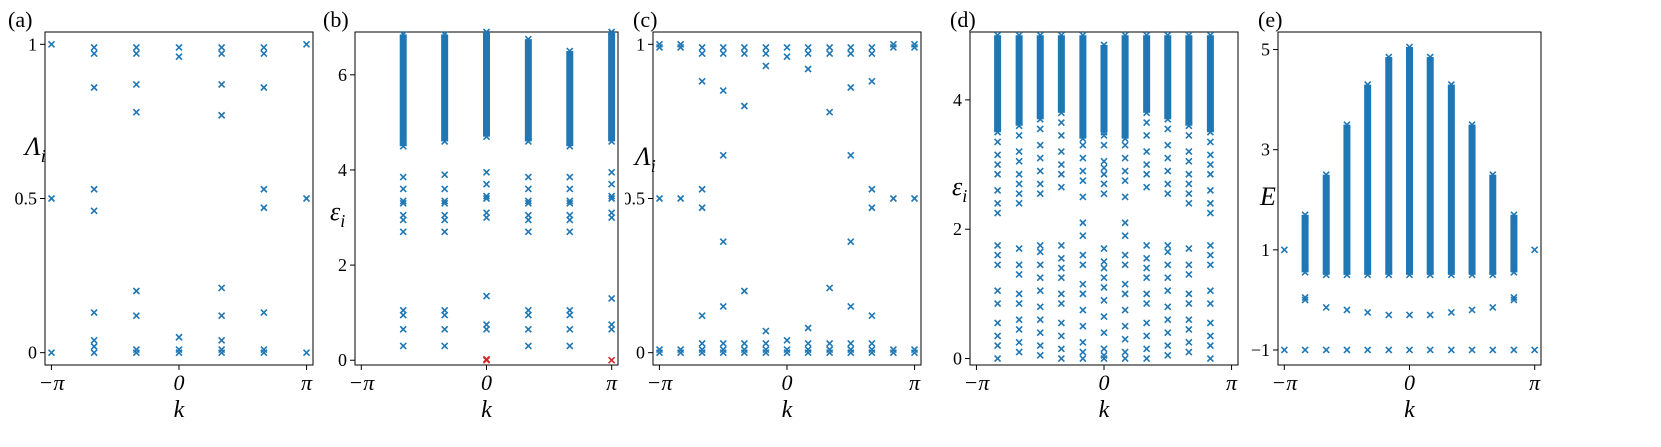 This screenshot has height=447, width=1661. Describe the element at coordinates (1104, 410) in the screenshot. I see `x-axis-label: k` at that location.